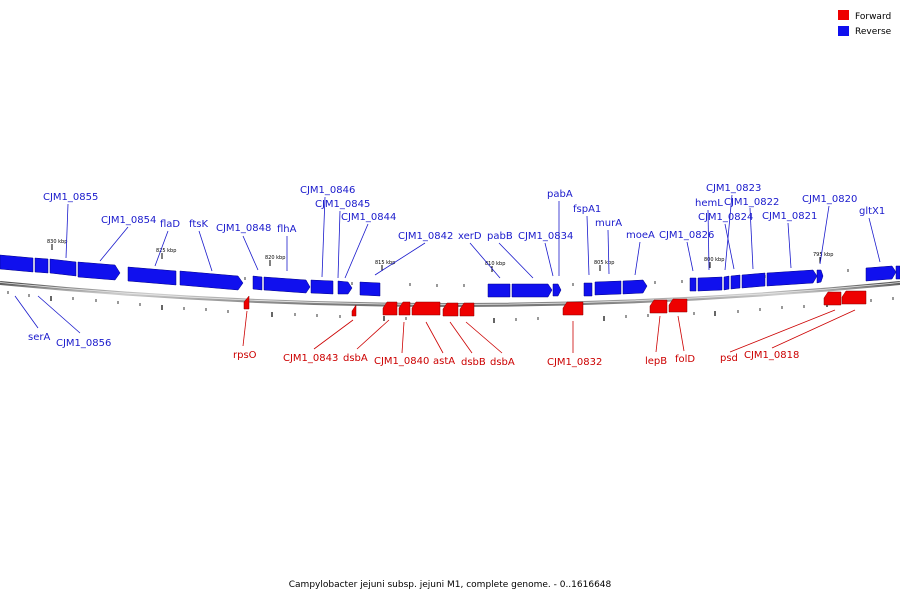 The height and width of the screenshot is (600, 900). Describe the element at coordinates (500, 236) in the screenshot. I see `gene-label-reverse: pabB` at that location.